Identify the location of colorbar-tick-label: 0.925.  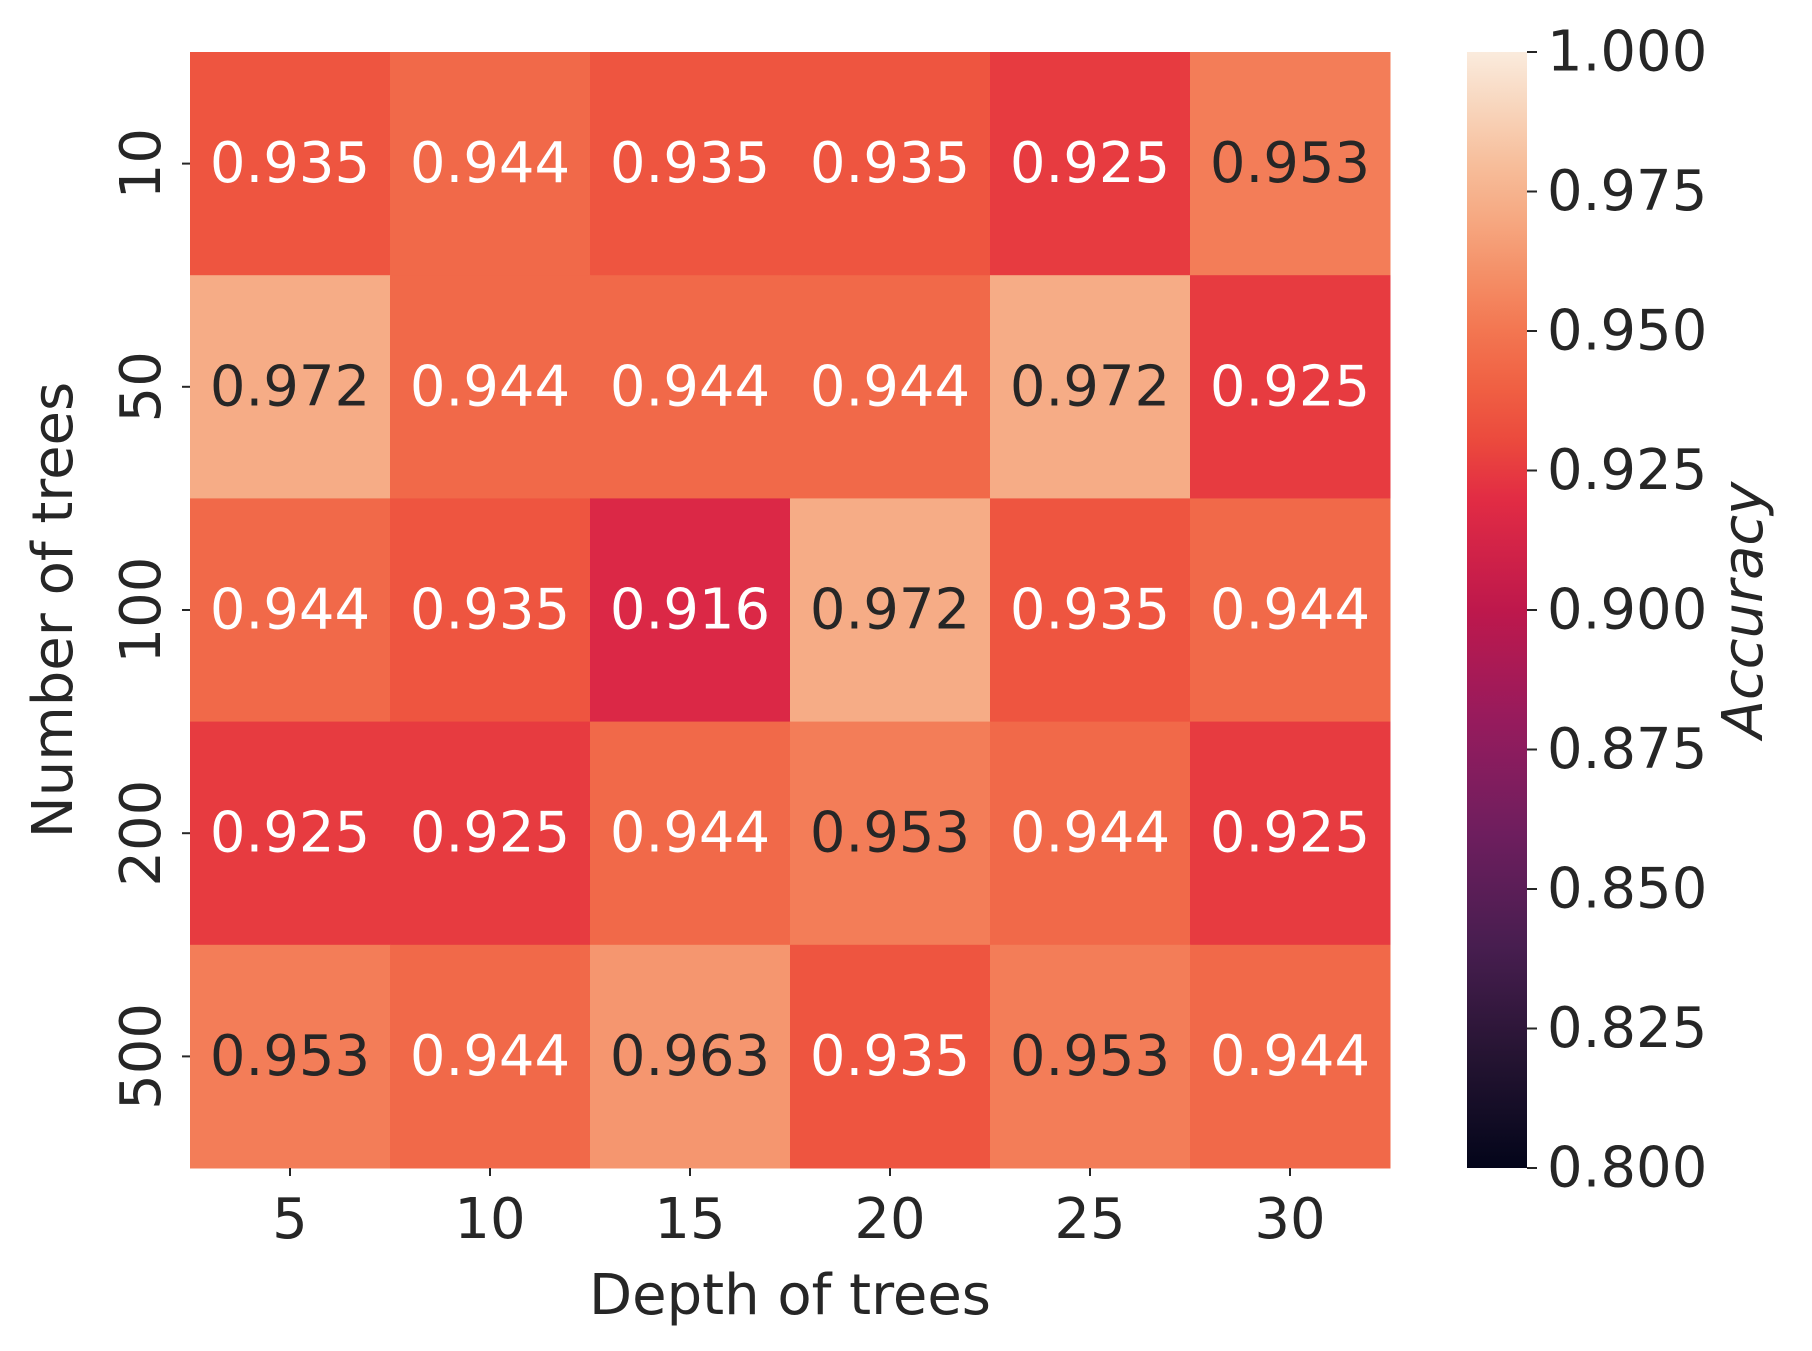
(1627, 470).